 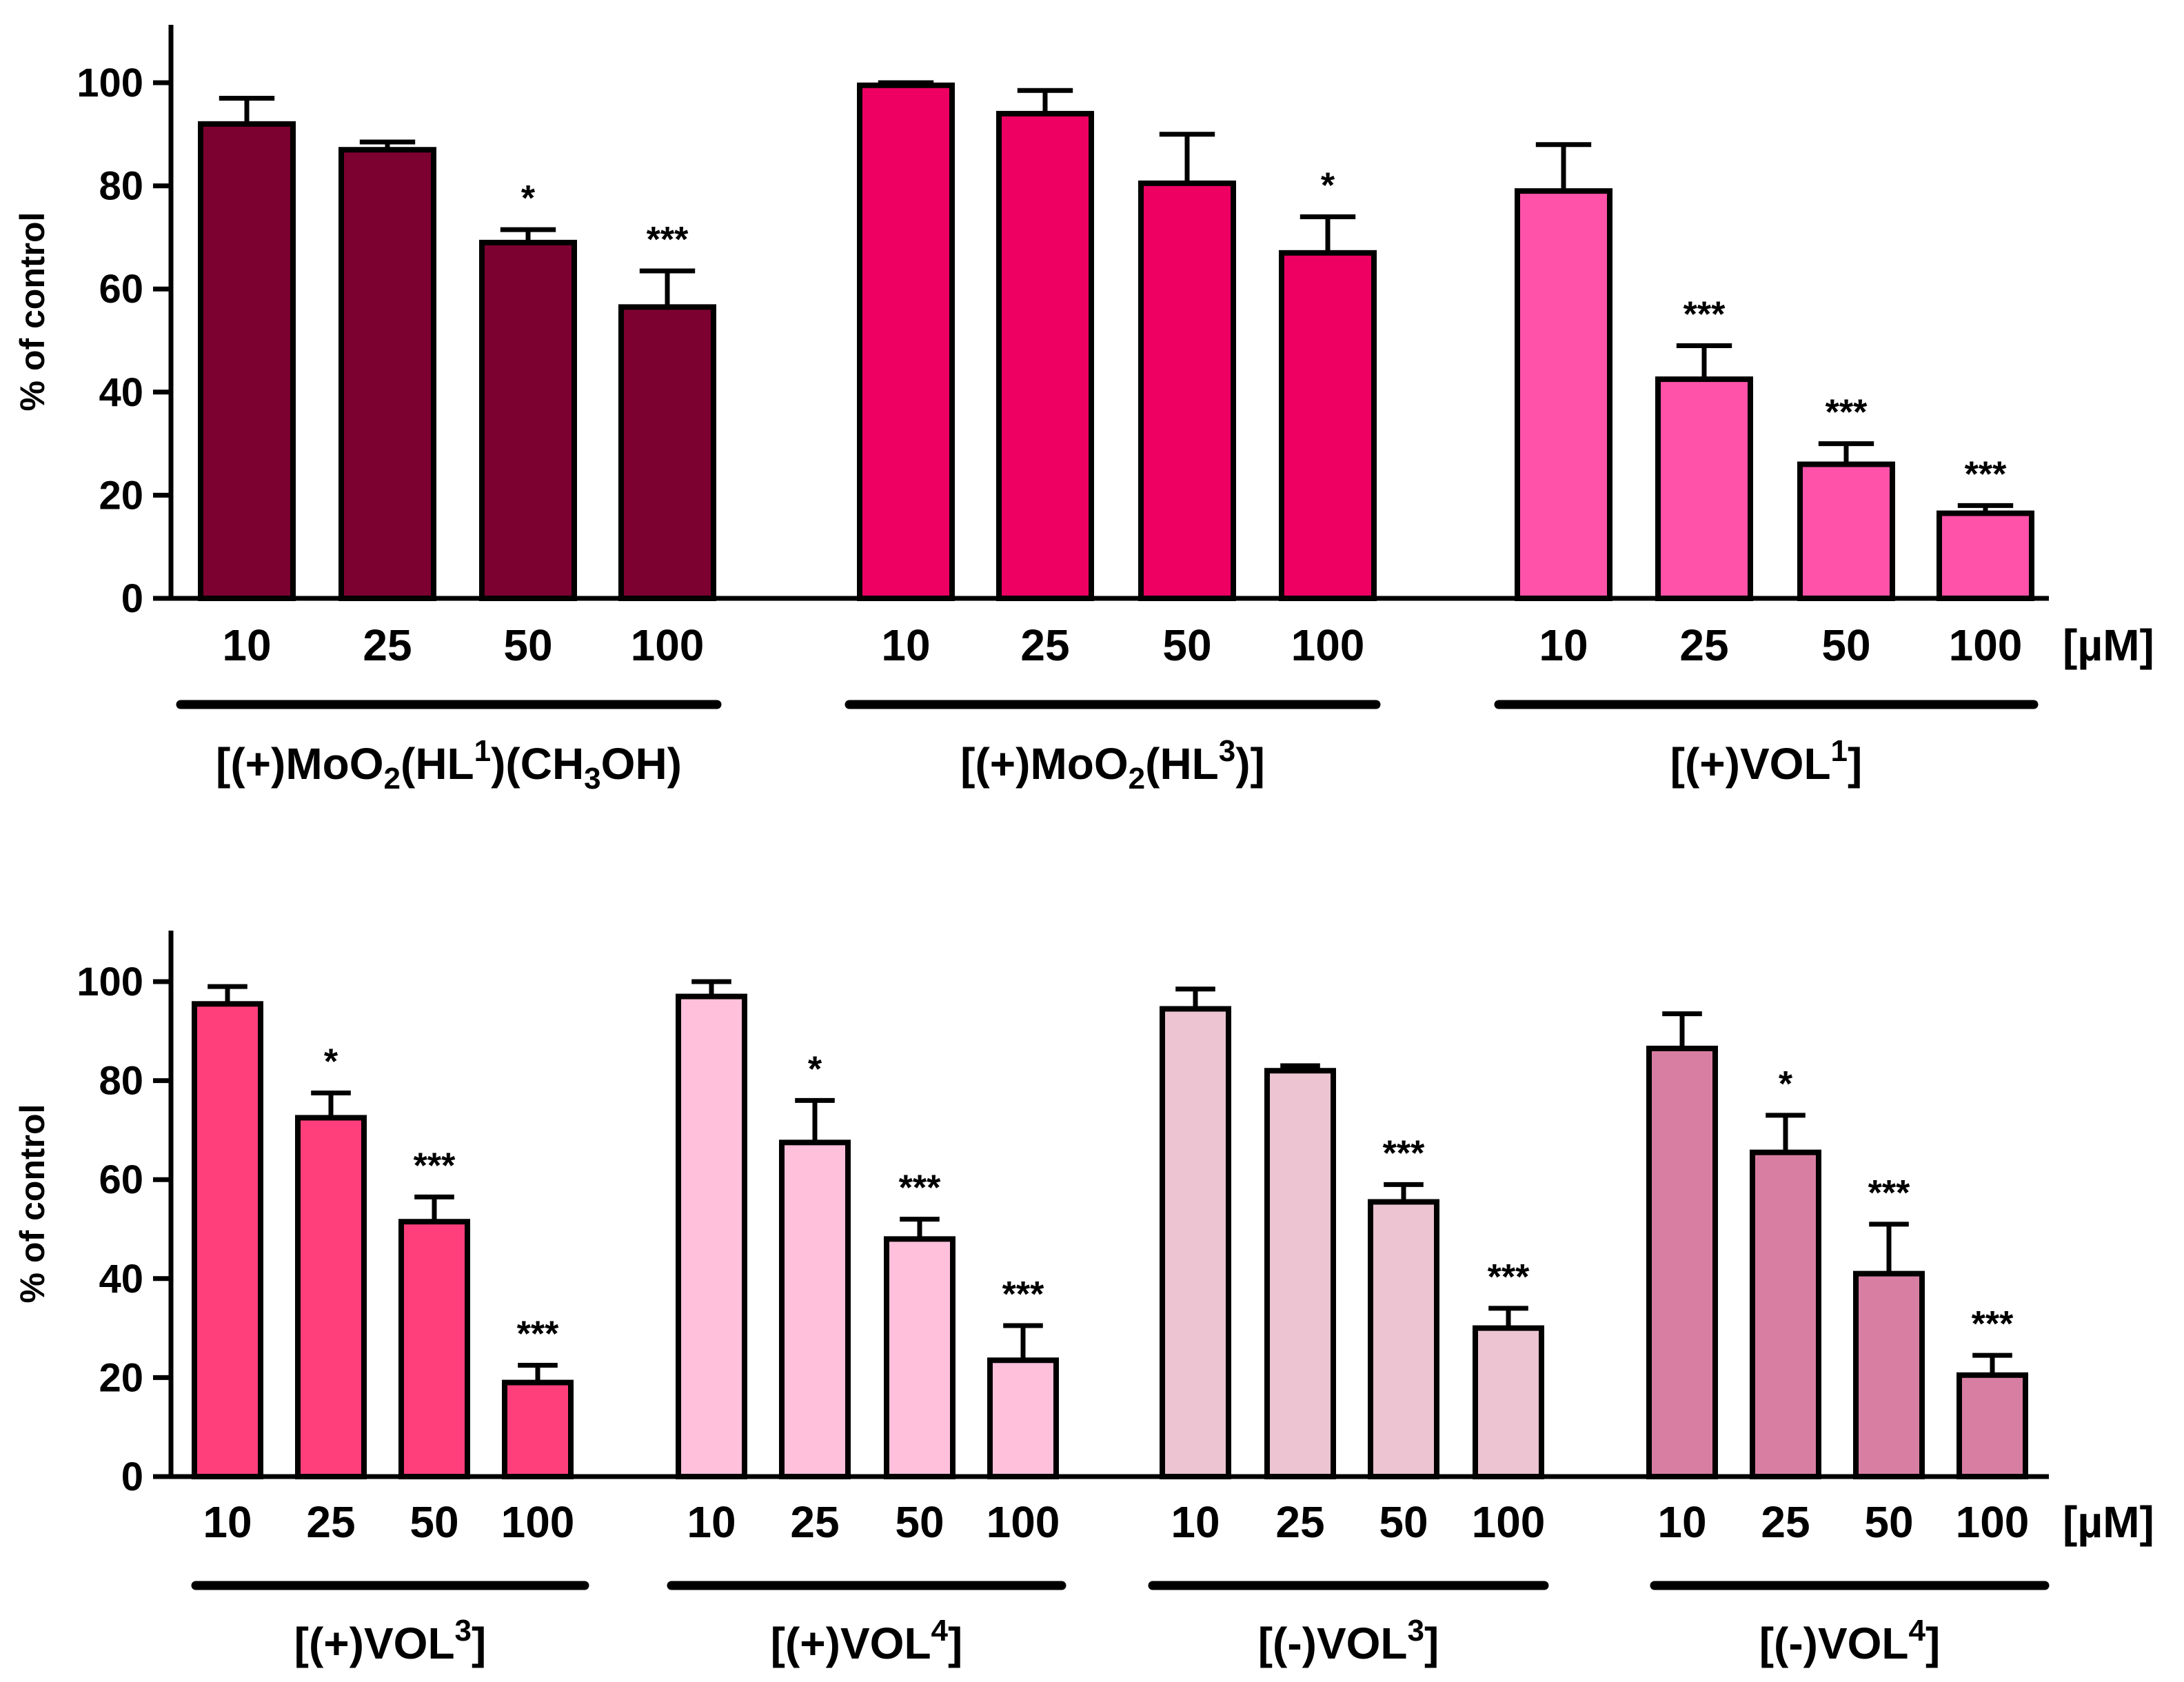 What do you see at coordinates (866, 1323) in the screenshot?
I see `bar-group: 10 25 * 50 *** 100 *** [(+)VOL4]` at bounding box center [866, 1323].